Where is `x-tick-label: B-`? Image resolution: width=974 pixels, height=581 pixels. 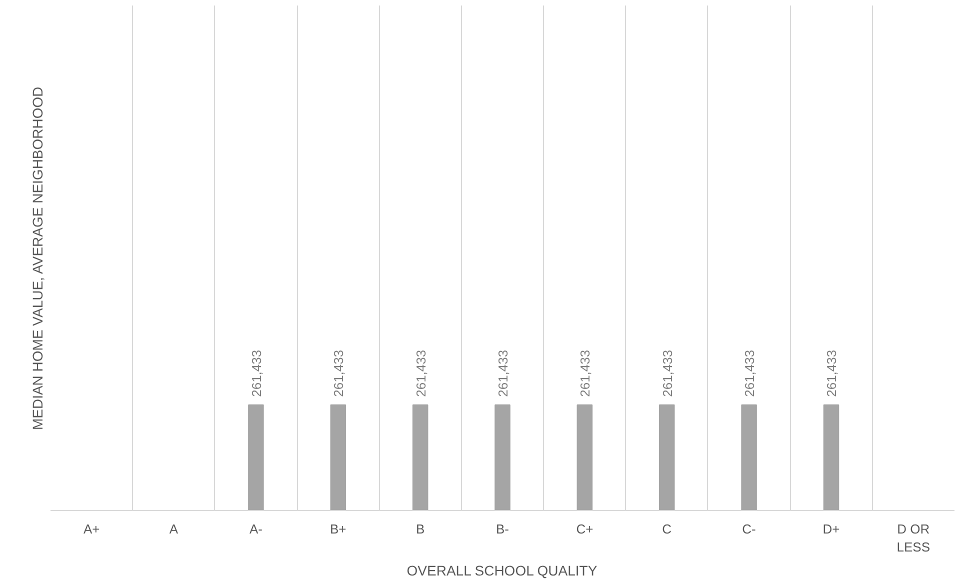
x-tick-label: B- is located at coordinates (502, 529).